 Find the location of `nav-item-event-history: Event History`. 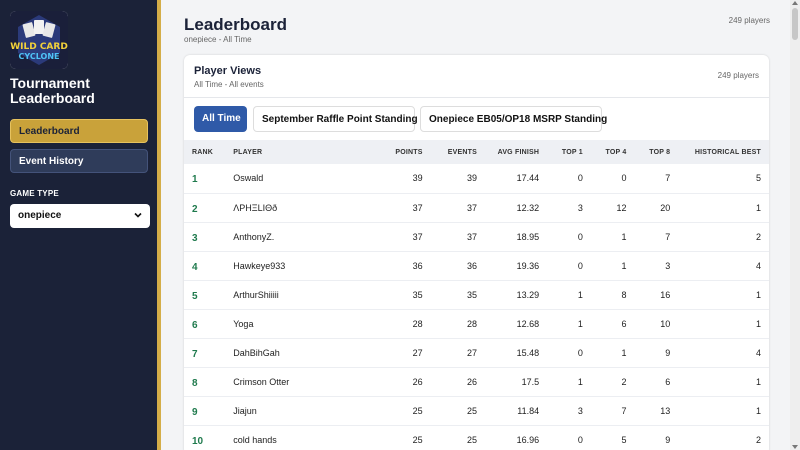

nav-item-event-history: Event History is located at coordinates (79, 161).